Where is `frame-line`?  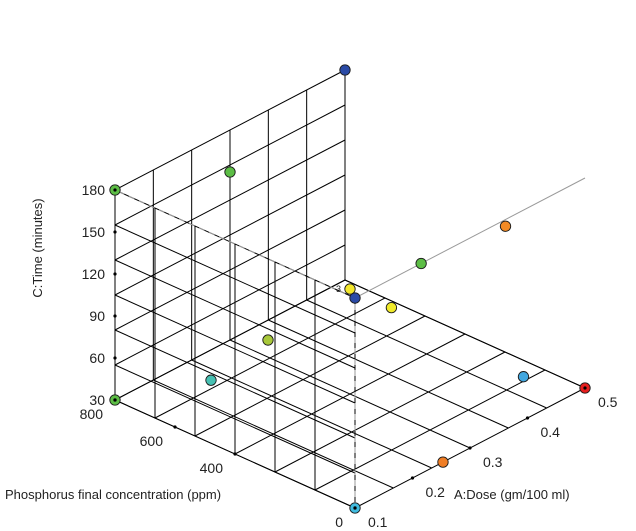
frame-line is located at coordinates (465, 334).